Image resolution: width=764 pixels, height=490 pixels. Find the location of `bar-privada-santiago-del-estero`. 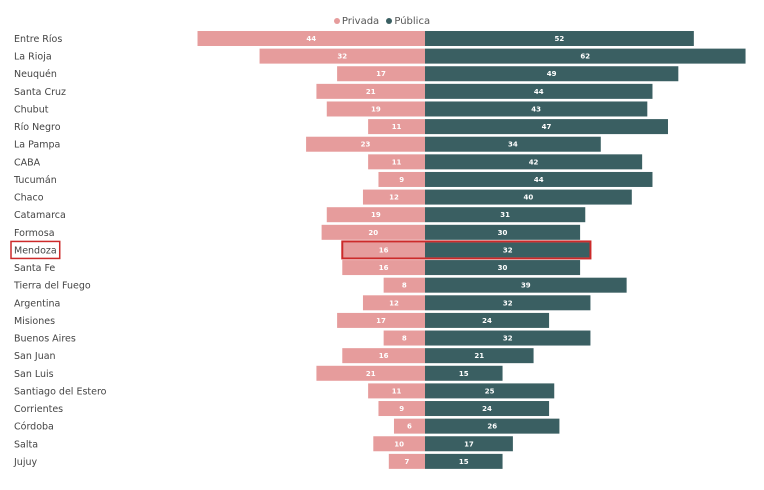

bar-privada-santiago-del-estero is located at coordinates (396, 391).